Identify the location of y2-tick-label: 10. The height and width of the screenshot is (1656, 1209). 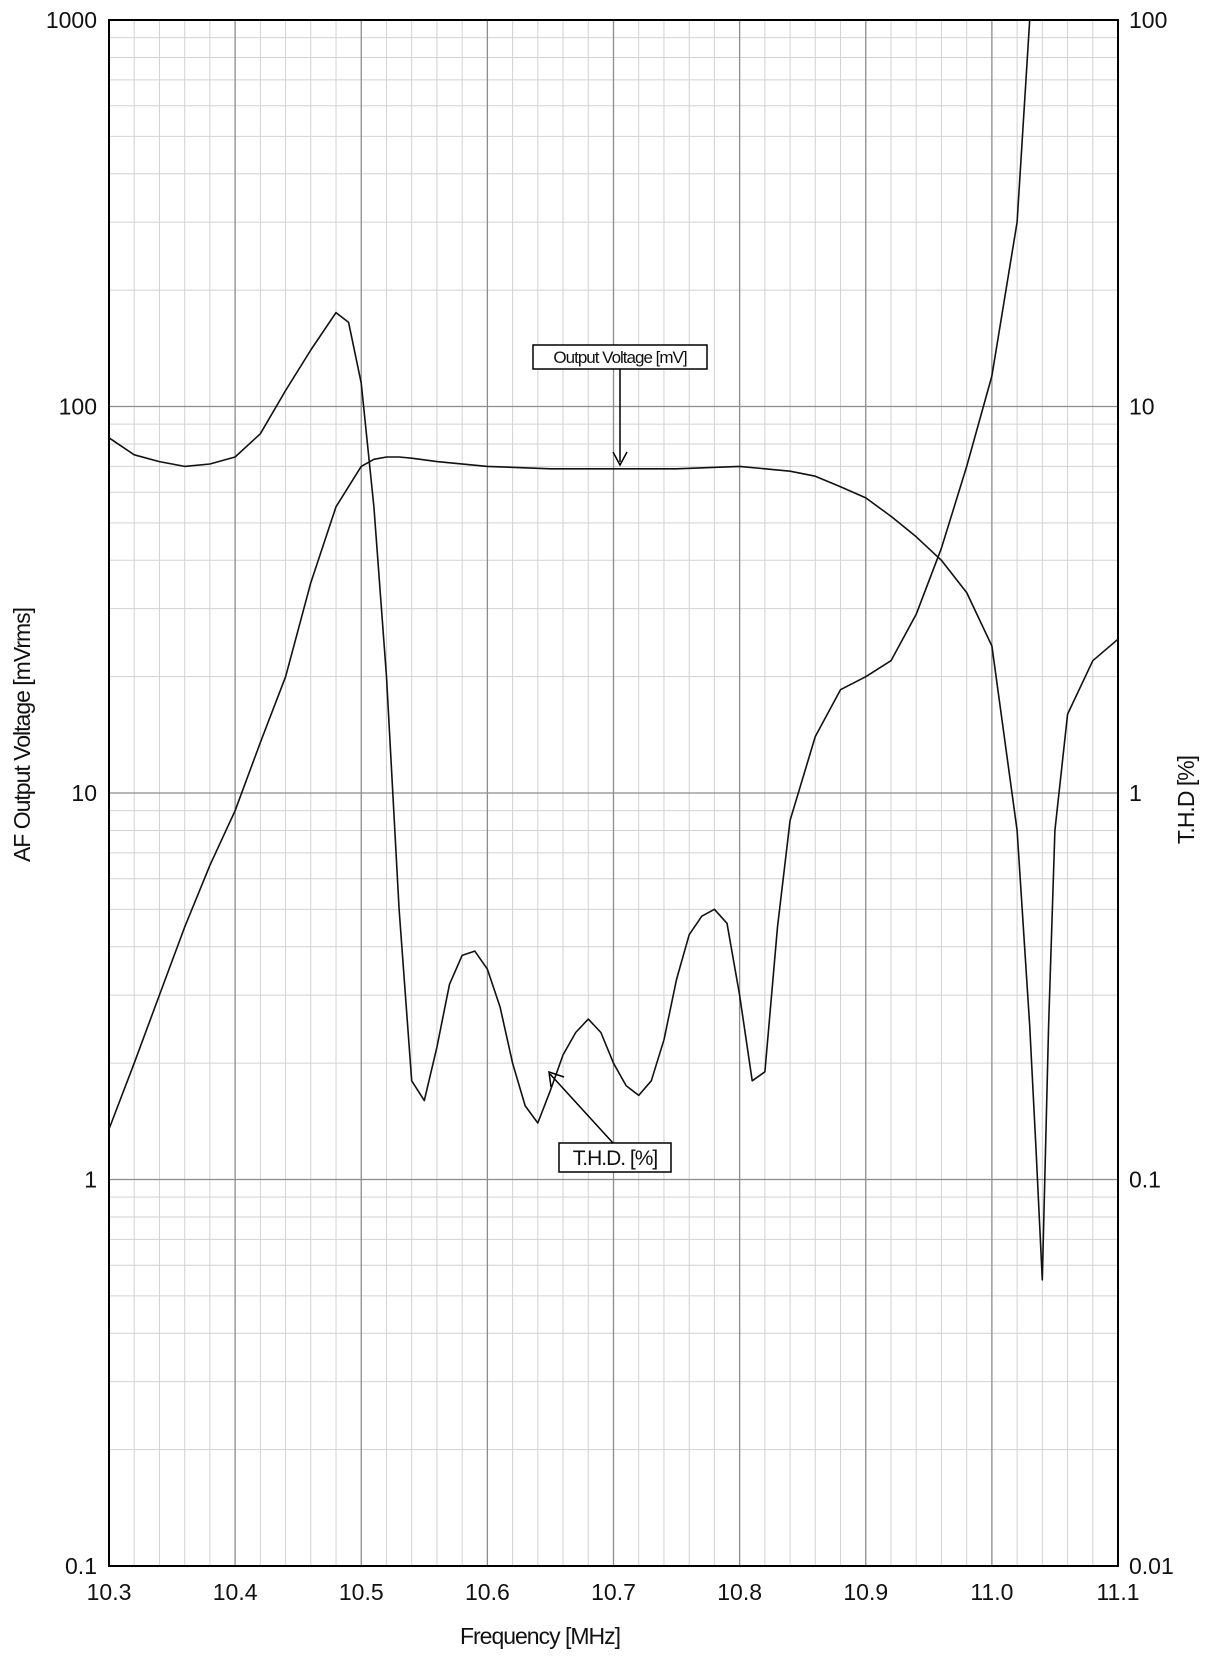
(1142, 407).